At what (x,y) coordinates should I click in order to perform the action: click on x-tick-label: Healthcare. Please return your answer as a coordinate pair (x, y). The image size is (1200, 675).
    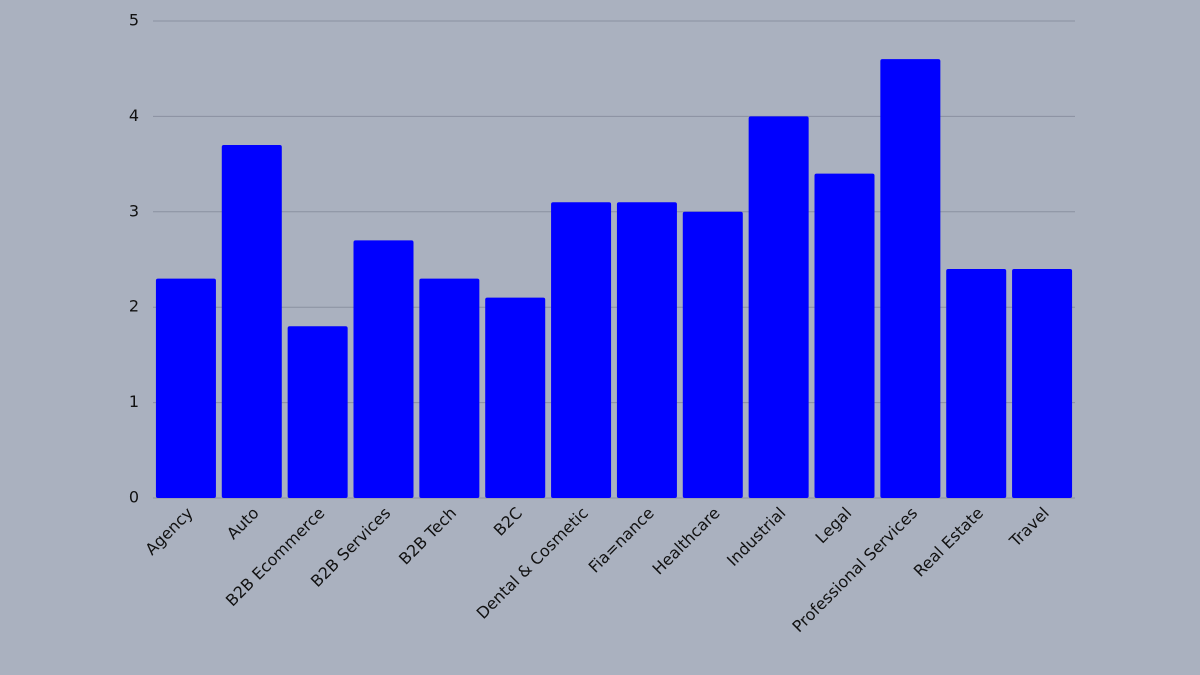
    Looking at the image, I should click on (686, 540).